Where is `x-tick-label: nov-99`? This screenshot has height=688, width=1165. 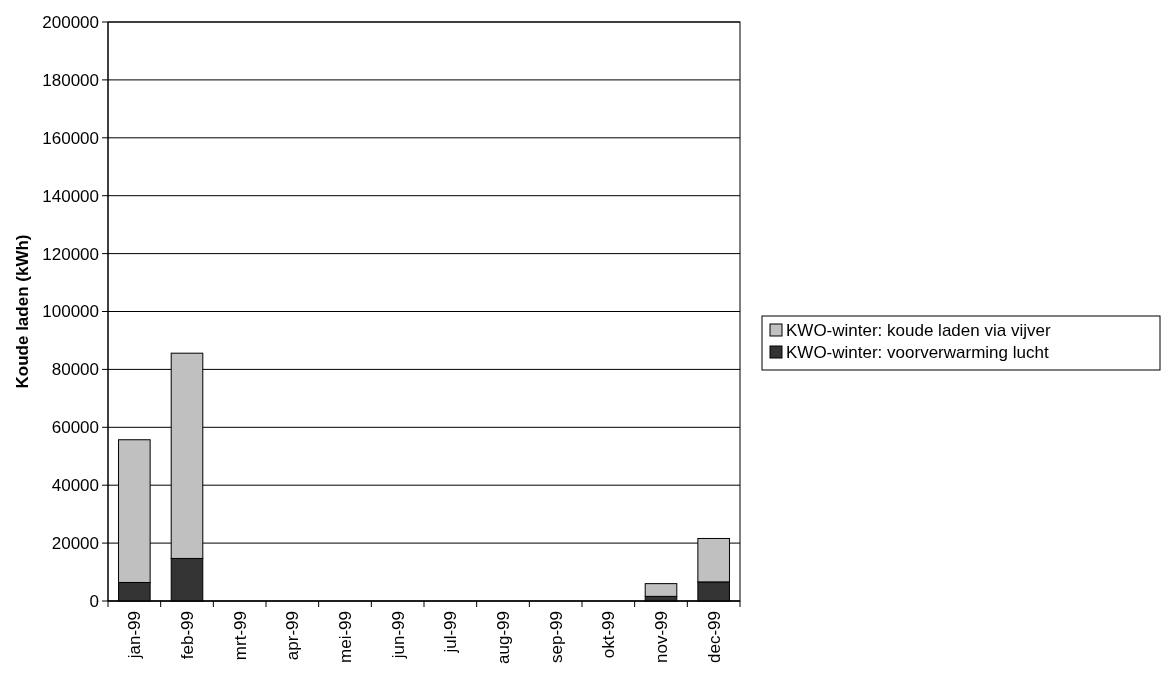 x-tick-label: nov-99 is located at coordinates (661, 637).